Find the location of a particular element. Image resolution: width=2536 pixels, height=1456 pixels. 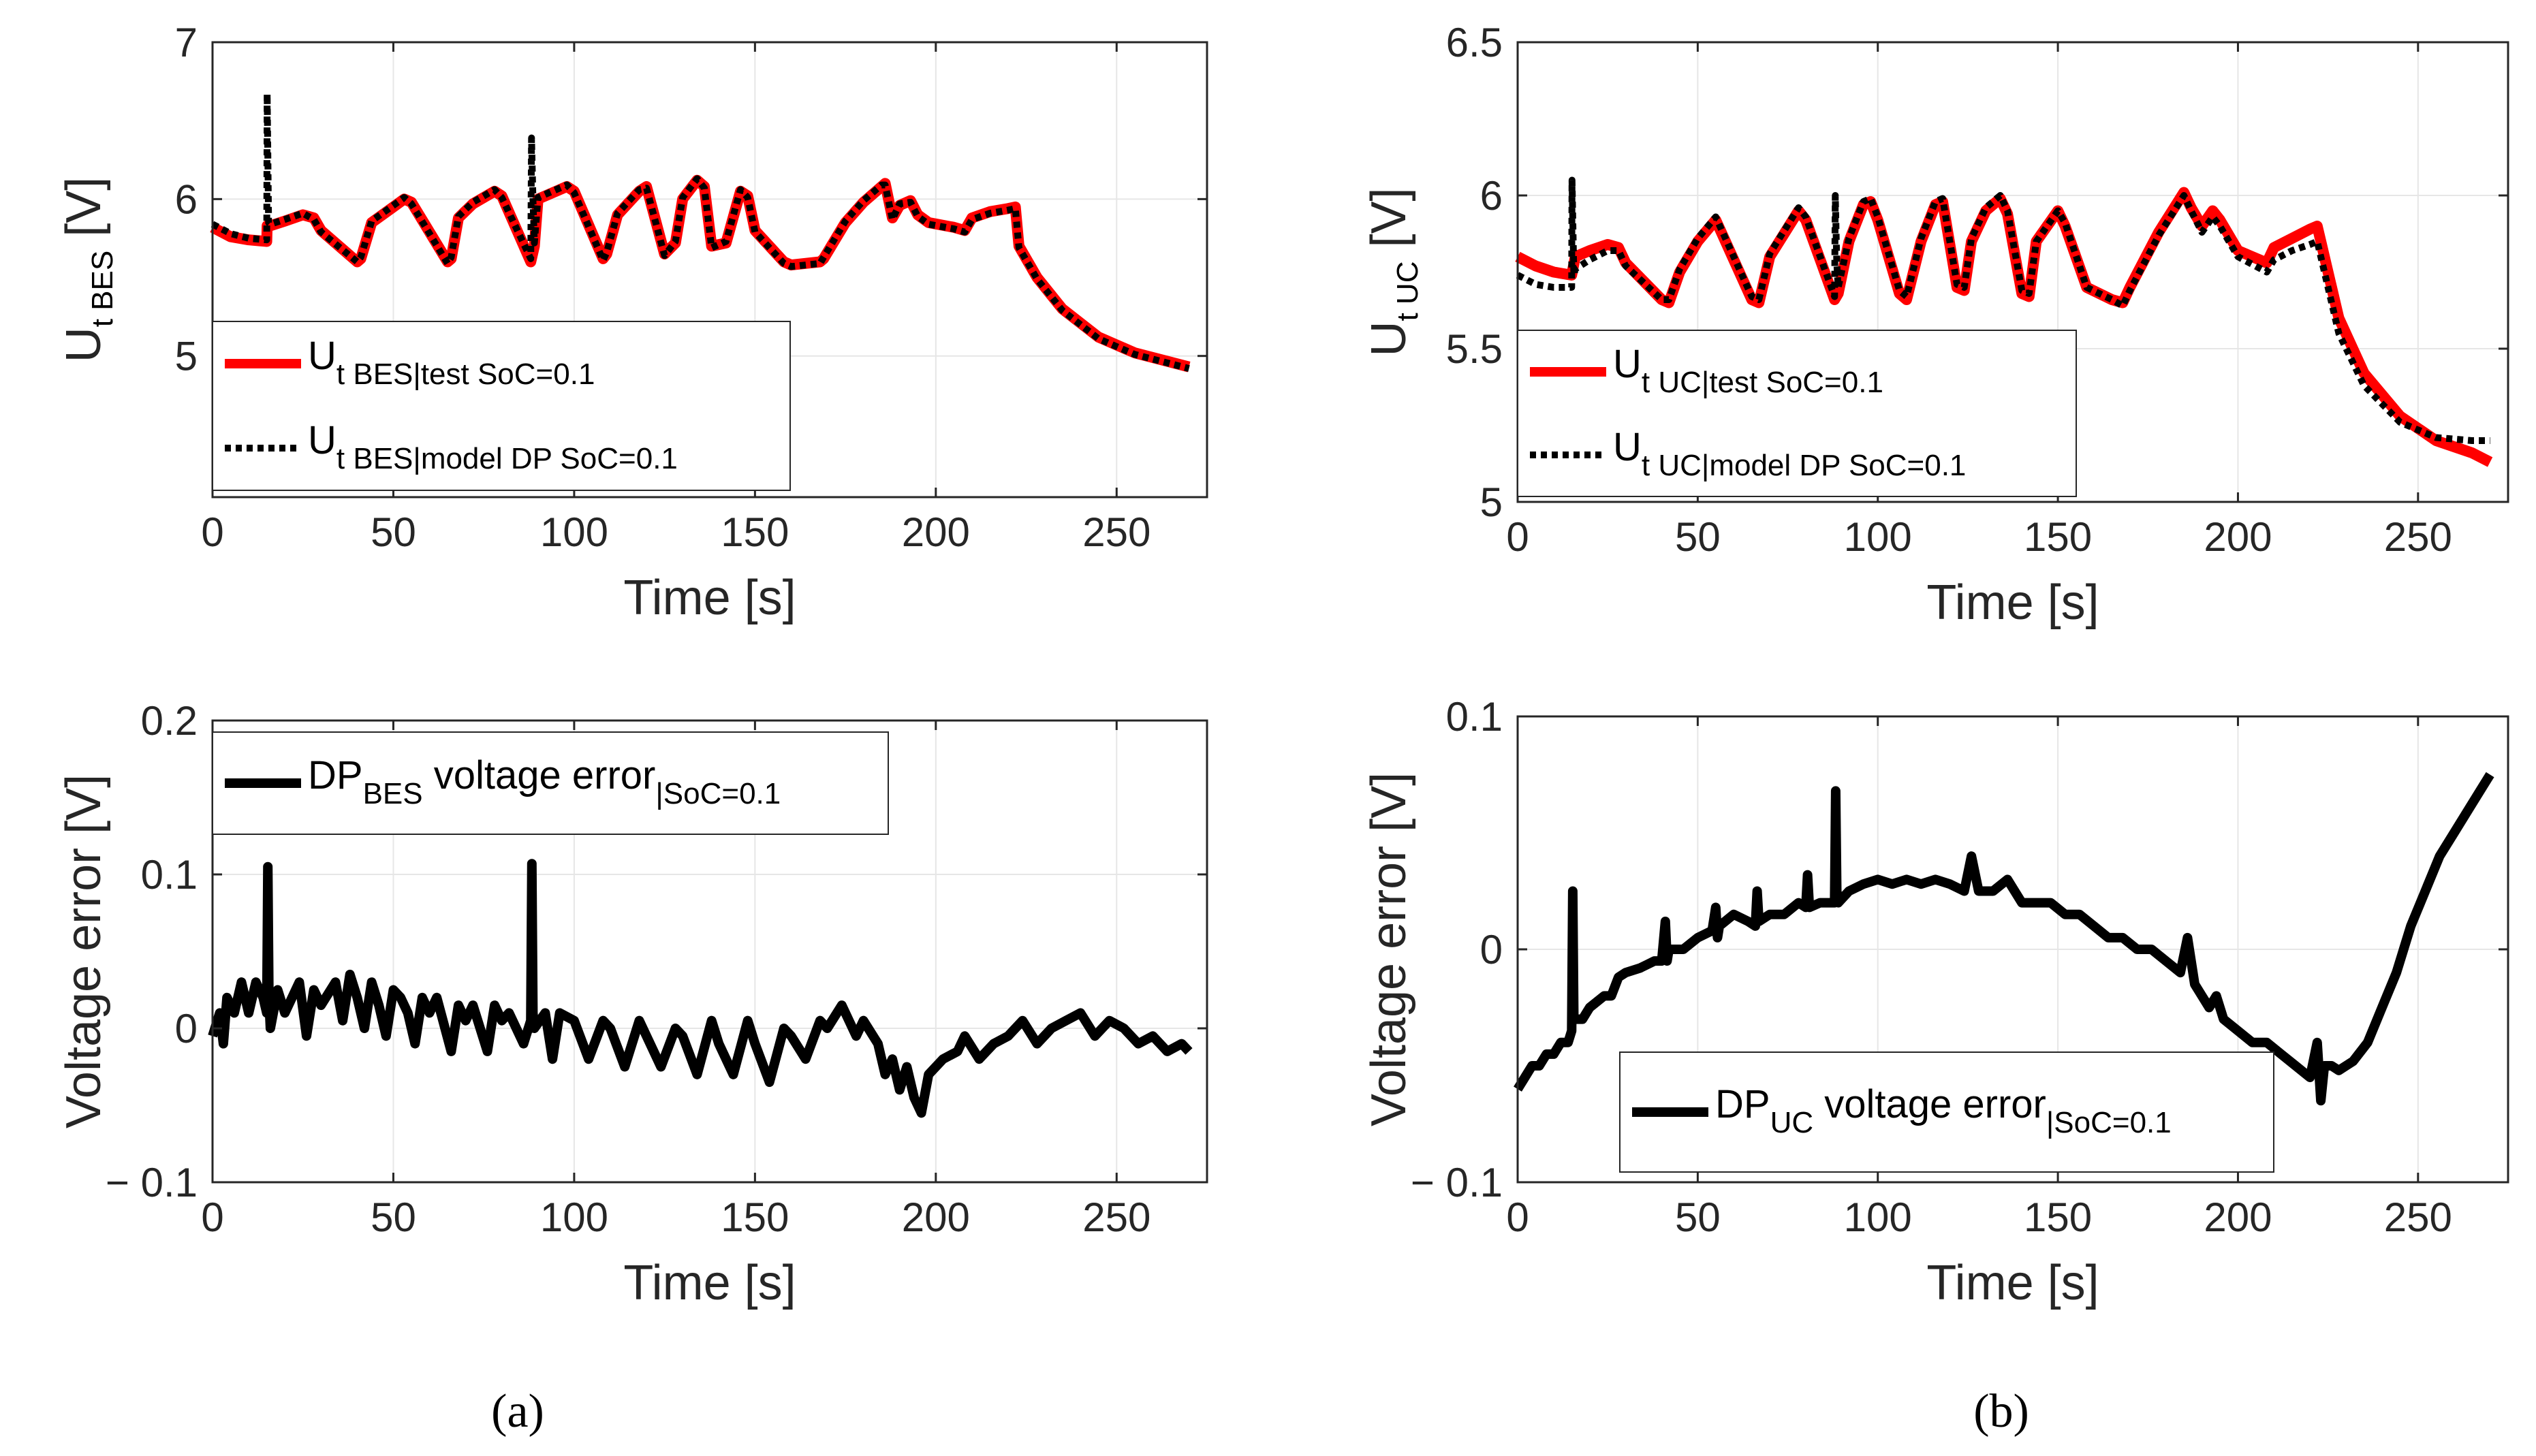

y-axis-label: Ut BES [V] is located at coordinates (88, 270).